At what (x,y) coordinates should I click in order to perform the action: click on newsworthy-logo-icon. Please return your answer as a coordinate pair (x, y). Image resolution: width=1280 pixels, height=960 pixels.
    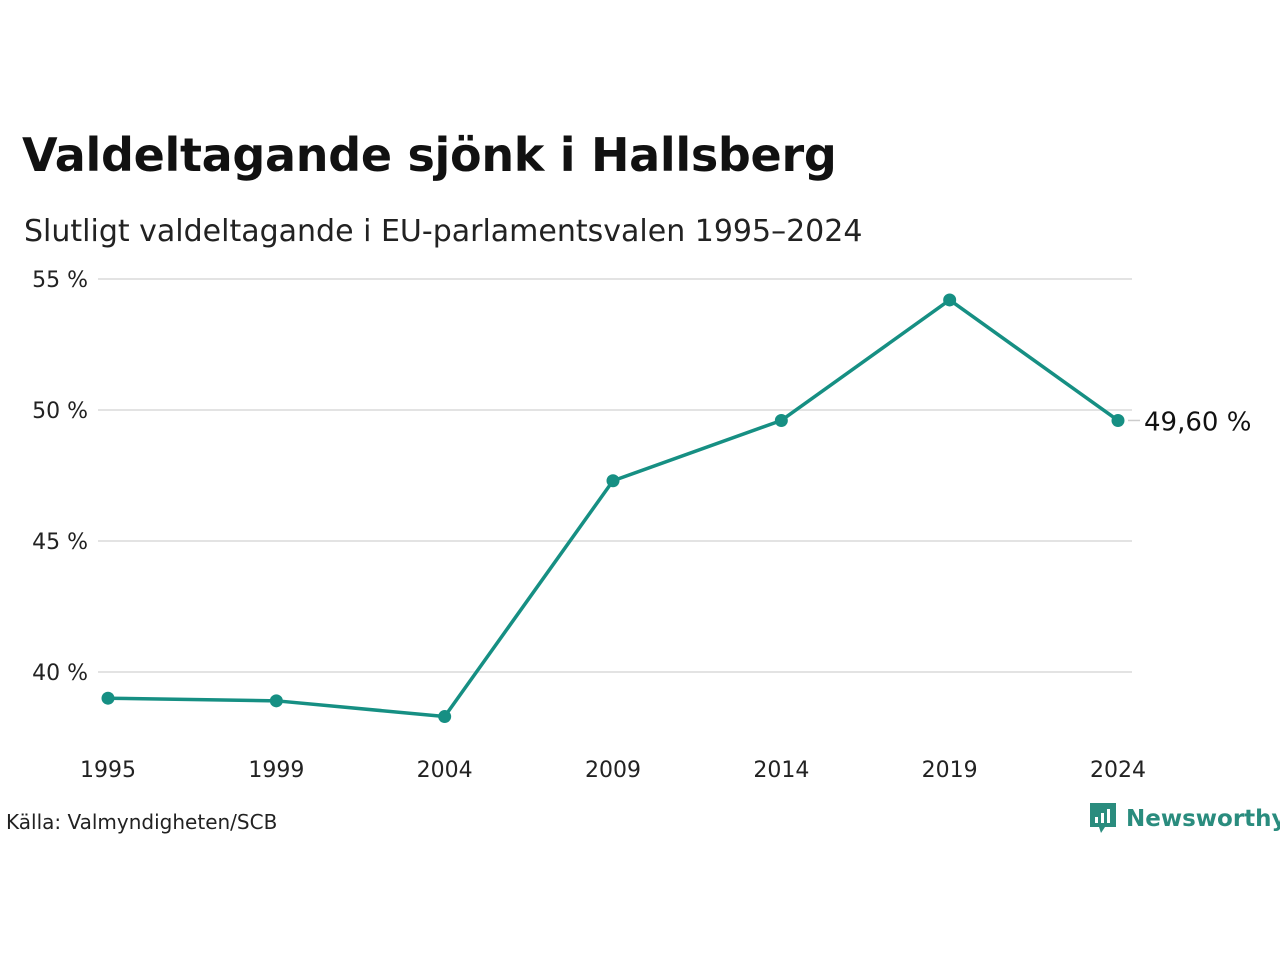
    Looking at the image, I should click on (1103, 818).